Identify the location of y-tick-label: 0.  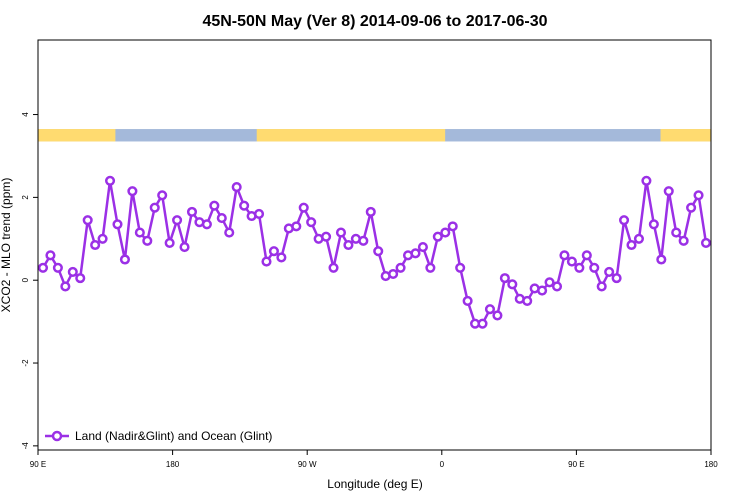
(25, 279).